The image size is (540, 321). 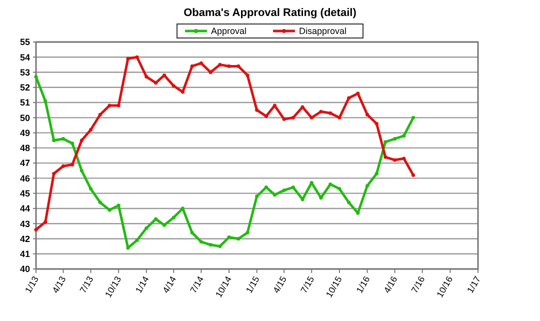 I want to click on legend-label: Disapproval, so click(x=323, y=31).